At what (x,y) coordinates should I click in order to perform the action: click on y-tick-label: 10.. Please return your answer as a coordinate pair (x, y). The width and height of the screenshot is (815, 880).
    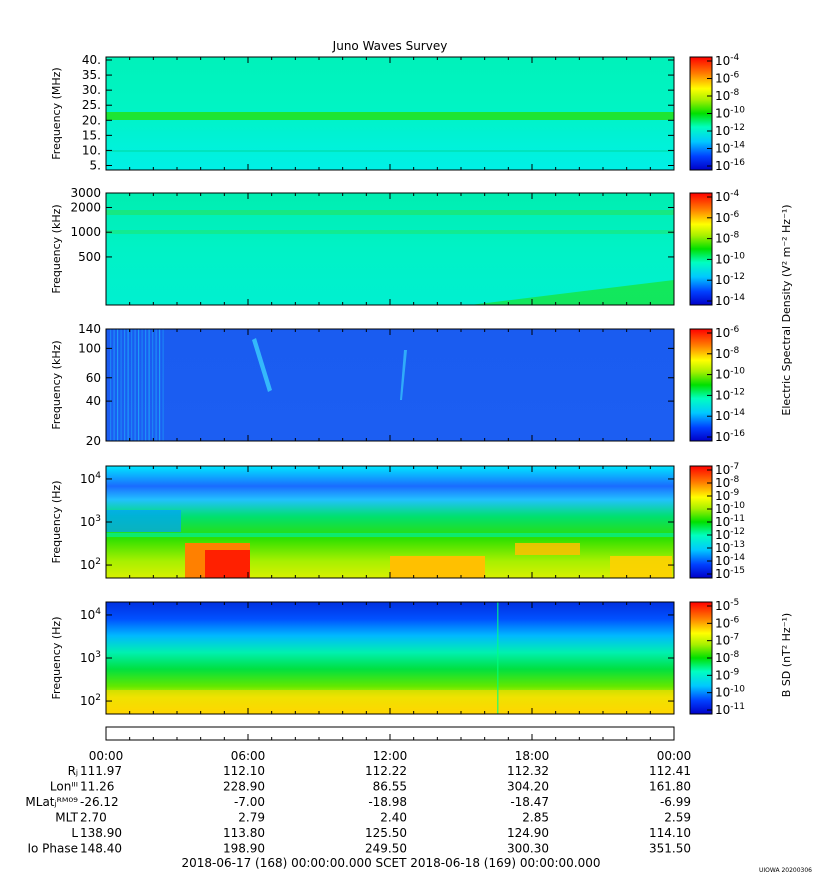
    Looking at the image, I should click on (91, 150).